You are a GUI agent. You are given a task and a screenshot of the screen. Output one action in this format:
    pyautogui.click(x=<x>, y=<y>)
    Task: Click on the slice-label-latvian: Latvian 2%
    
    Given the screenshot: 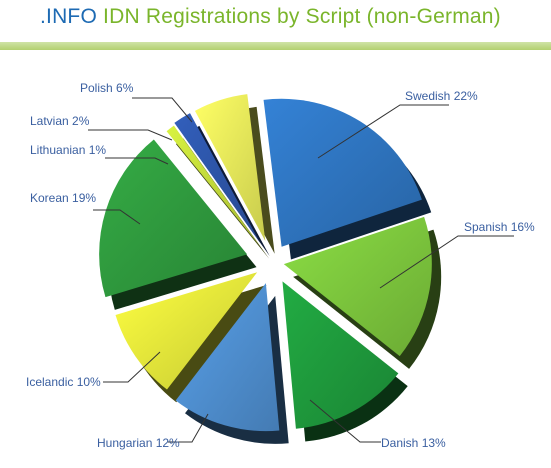 What is the action you would take?
    pyautogui.click(x=60, y=121)
    